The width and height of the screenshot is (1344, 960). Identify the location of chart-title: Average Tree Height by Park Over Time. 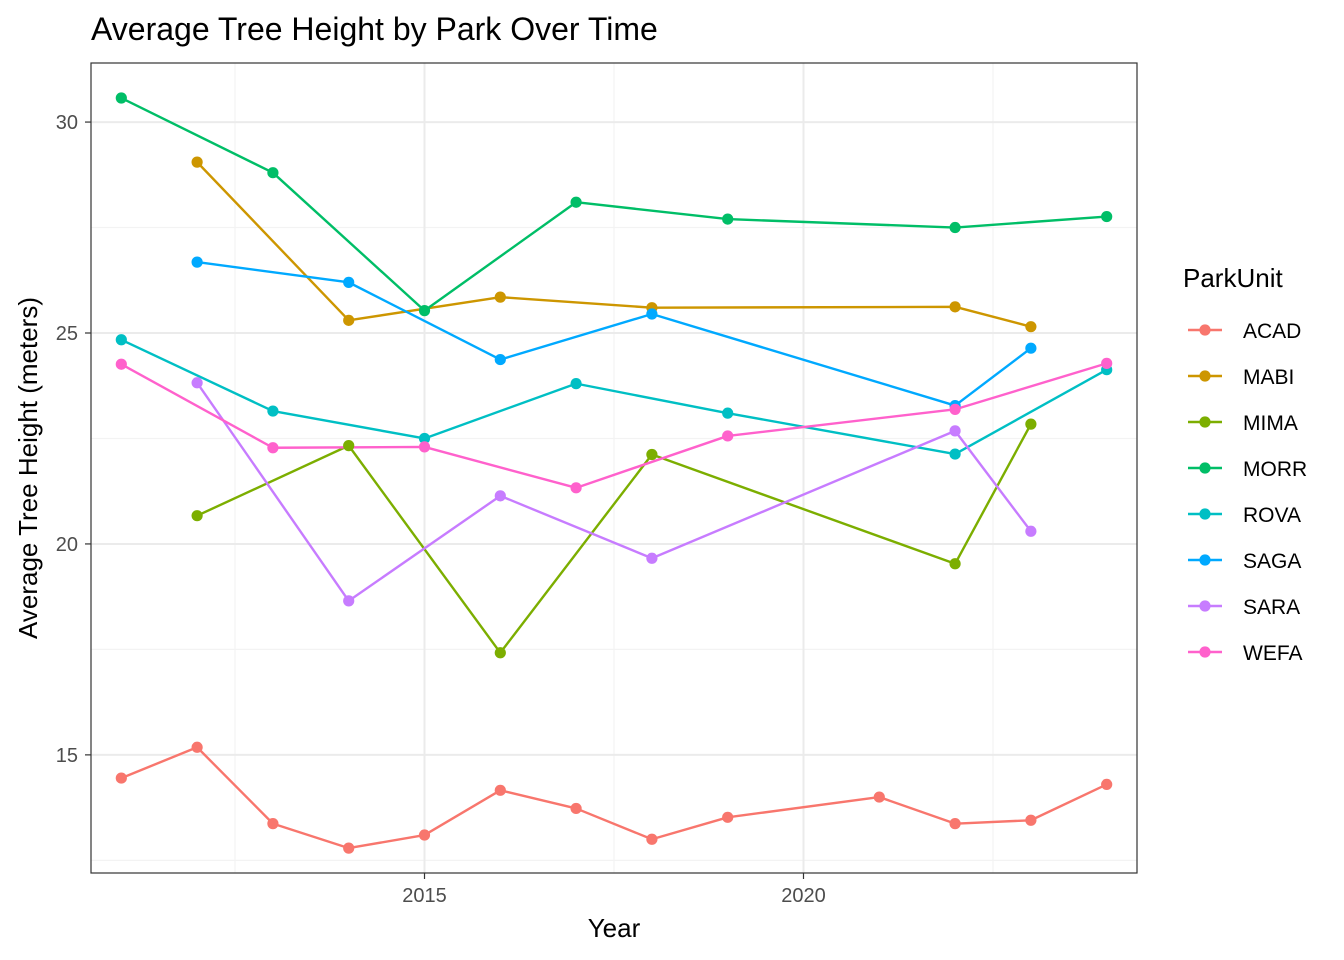
(374, 29).